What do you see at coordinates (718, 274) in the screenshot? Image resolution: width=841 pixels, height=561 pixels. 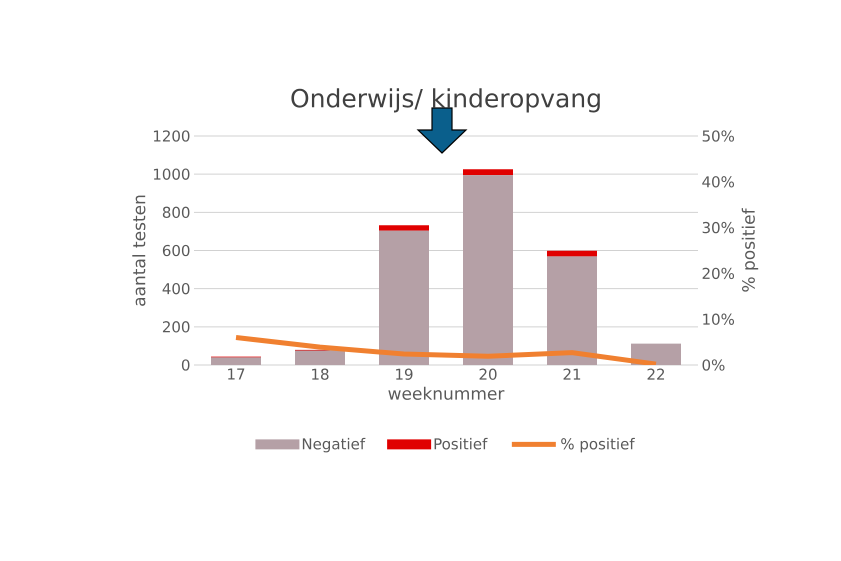 I see `y2-tick-label: 20%` at bounding box center [718, 274].